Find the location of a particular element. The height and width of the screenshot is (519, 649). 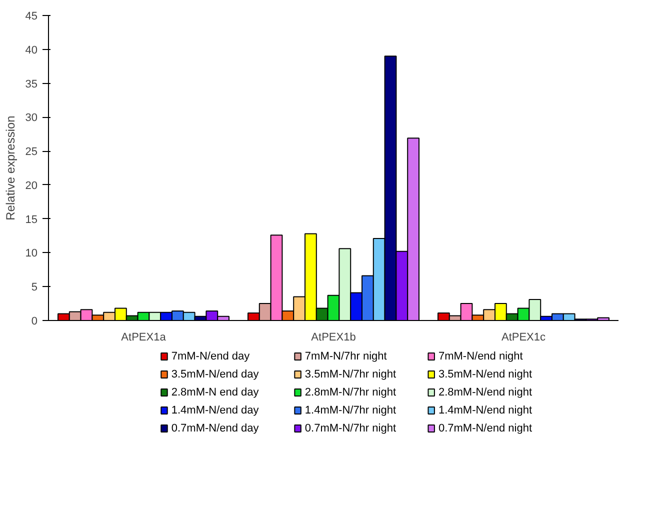

y-tick-label: 5 is located at coordinates (34, 288).